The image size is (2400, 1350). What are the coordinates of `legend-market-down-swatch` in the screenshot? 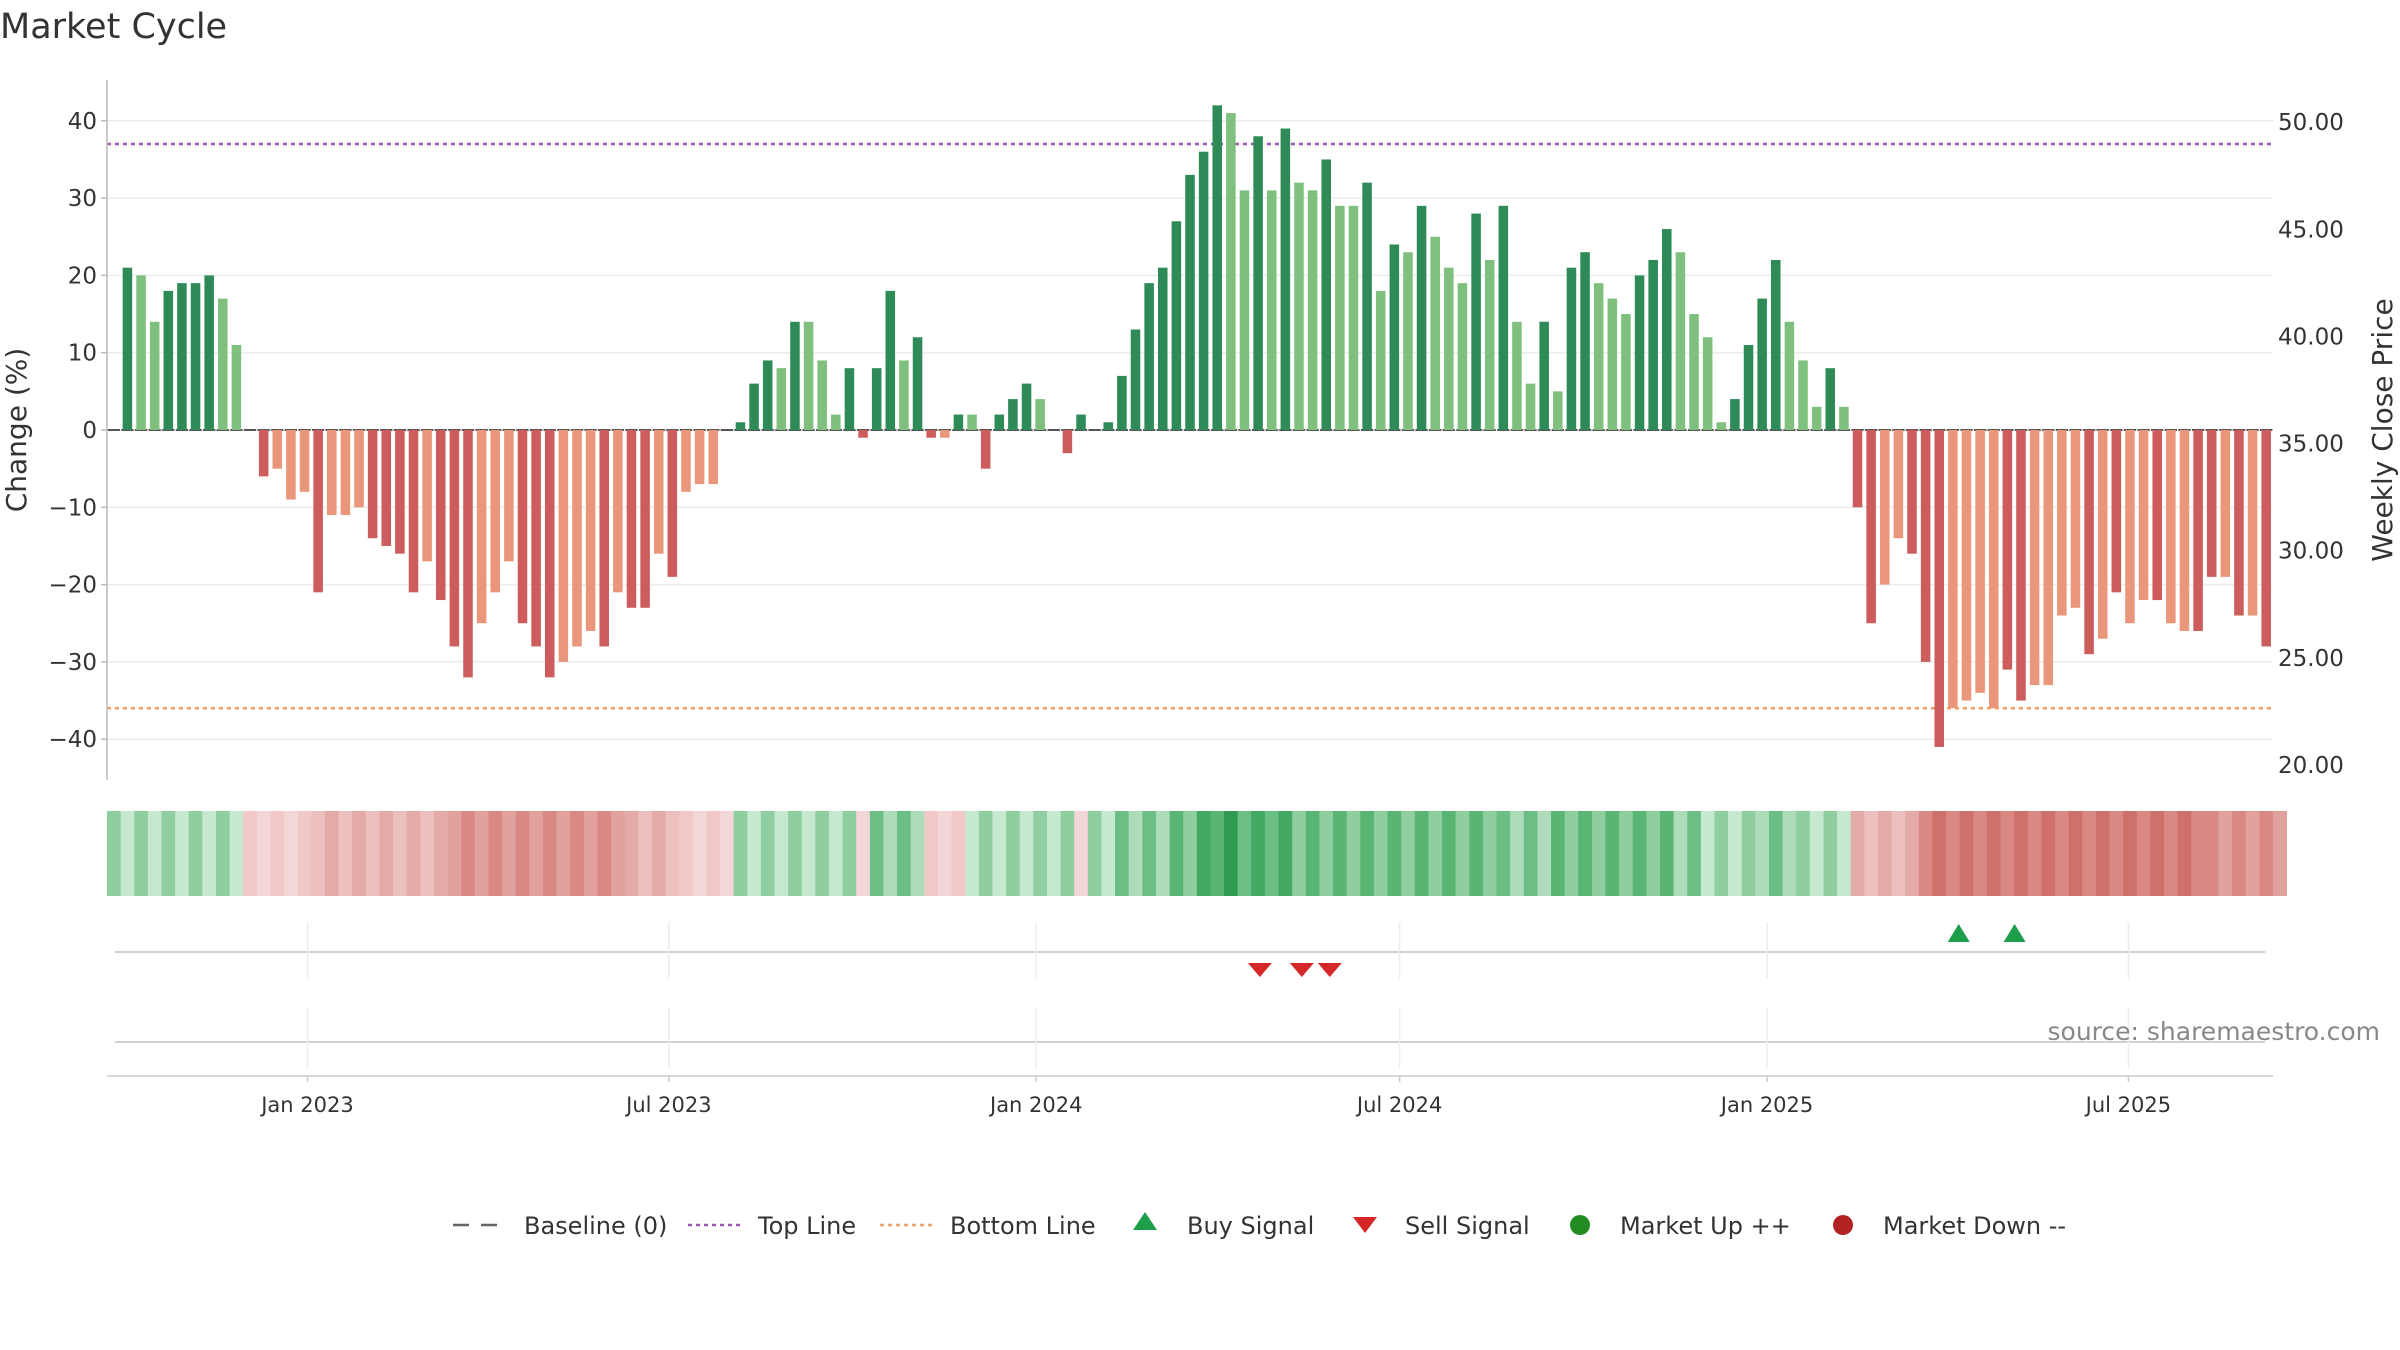 It's located at (1843, 1225).